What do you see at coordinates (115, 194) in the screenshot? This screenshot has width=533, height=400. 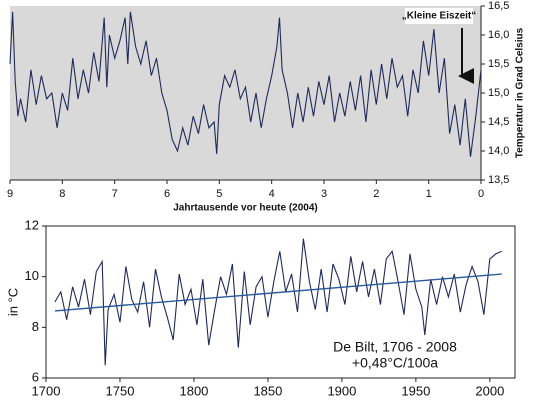 I see `x-tick-label: 7` at bounding box center [115, 194].